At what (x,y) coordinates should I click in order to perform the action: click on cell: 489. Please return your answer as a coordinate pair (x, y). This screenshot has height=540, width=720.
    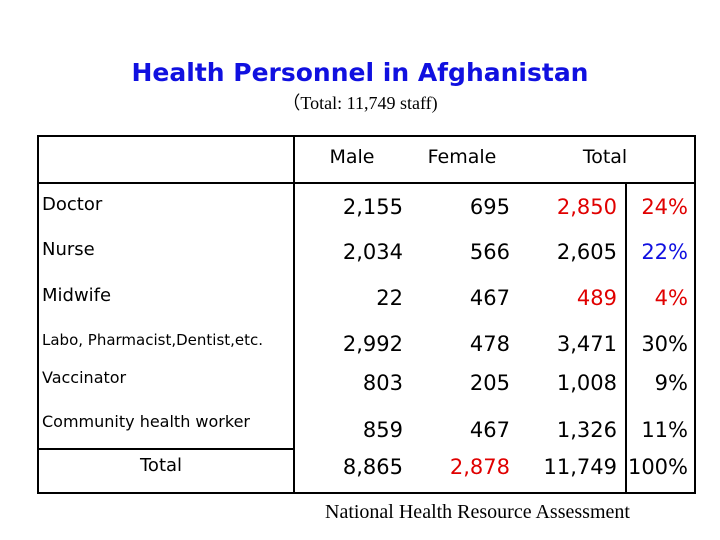
    Looking at the image, I should click on (596, 298).